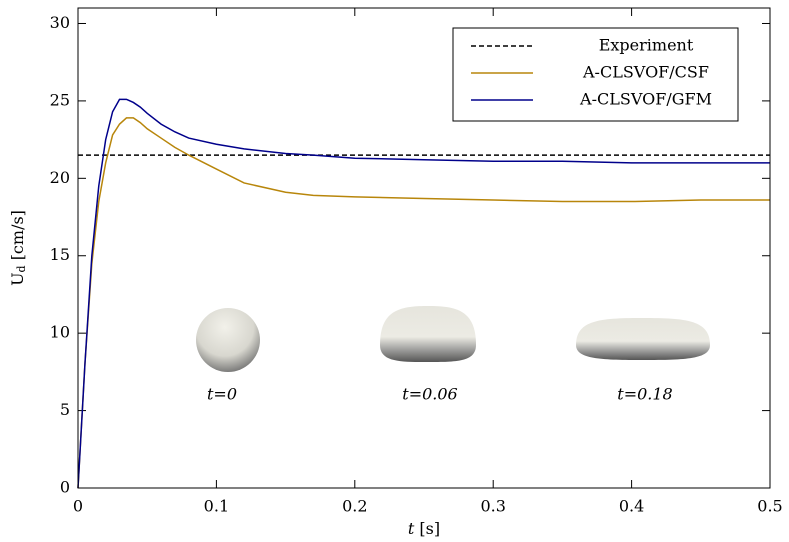  Describe the element at coordinates (492, 506) in the screenshot. I see `x-tick-label: 0.3` at that location.